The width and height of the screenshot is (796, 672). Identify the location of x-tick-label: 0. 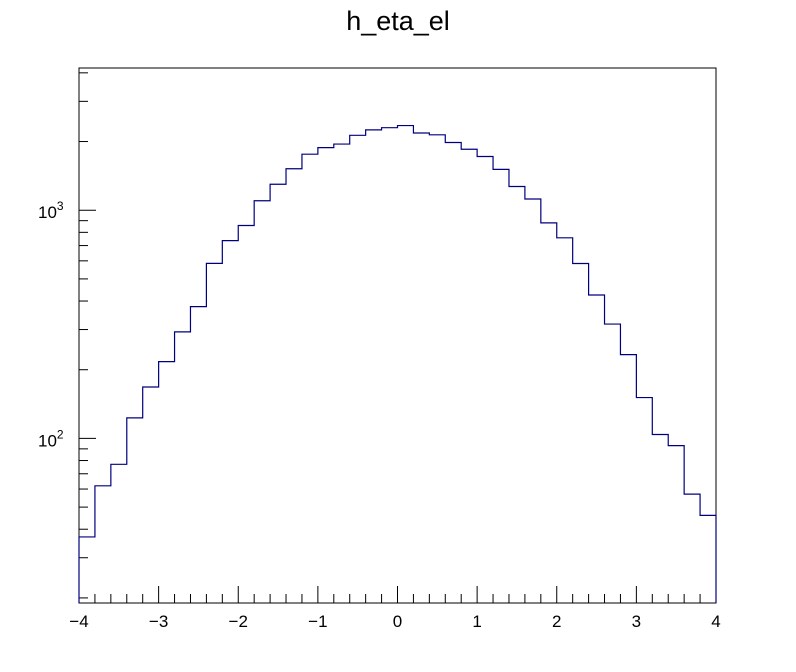
(397, 621).